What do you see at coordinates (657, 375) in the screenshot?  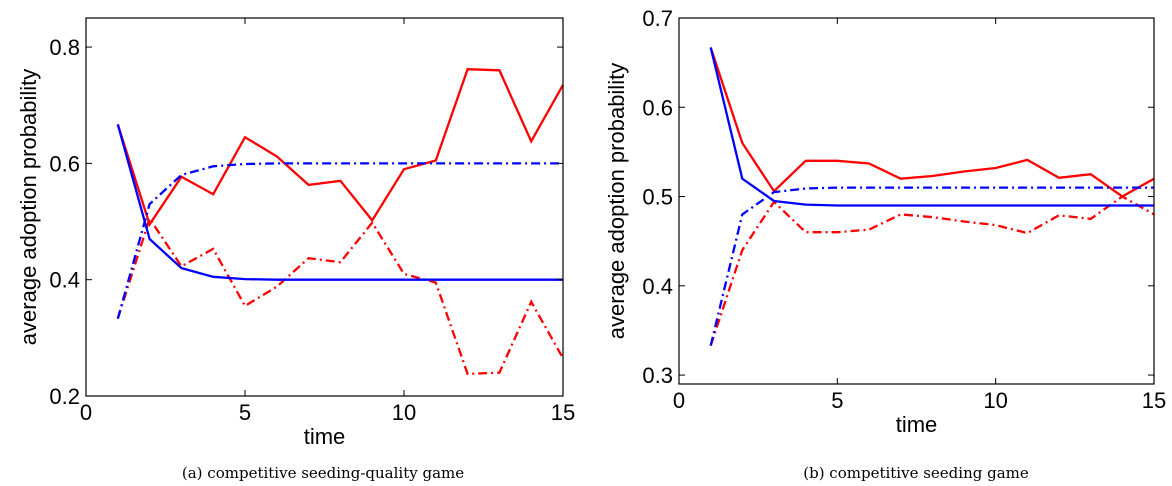 I see `y-tick-label: 0.3` at bounding box center [657, 375].